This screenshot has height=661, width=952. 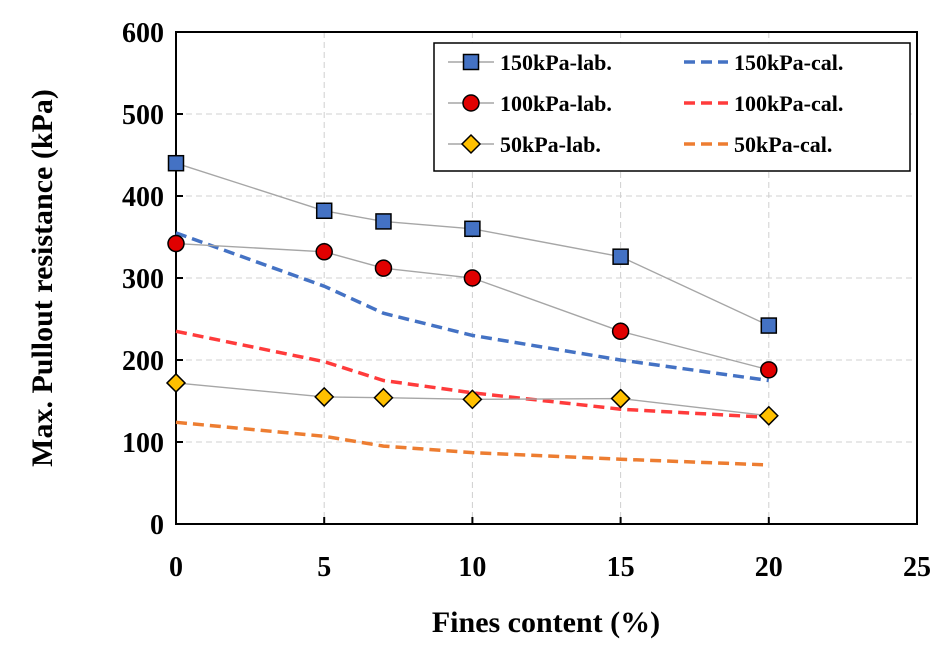 I want to click on x-tick-label: 25, so click(x=917, y=567).